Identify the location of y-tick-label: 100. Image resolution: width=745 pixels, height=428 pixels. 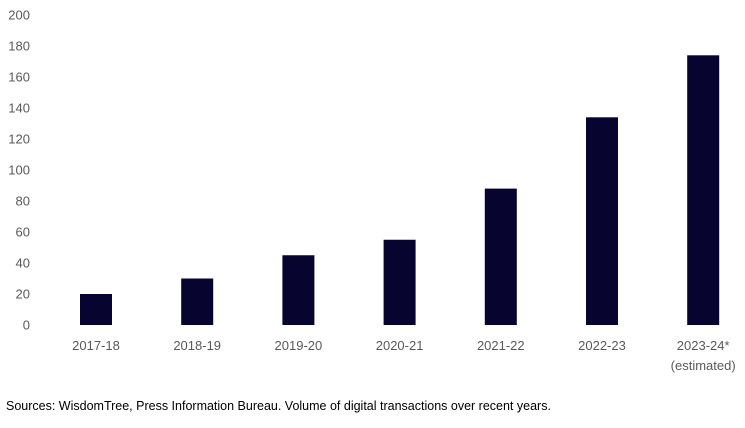
(19, 170).